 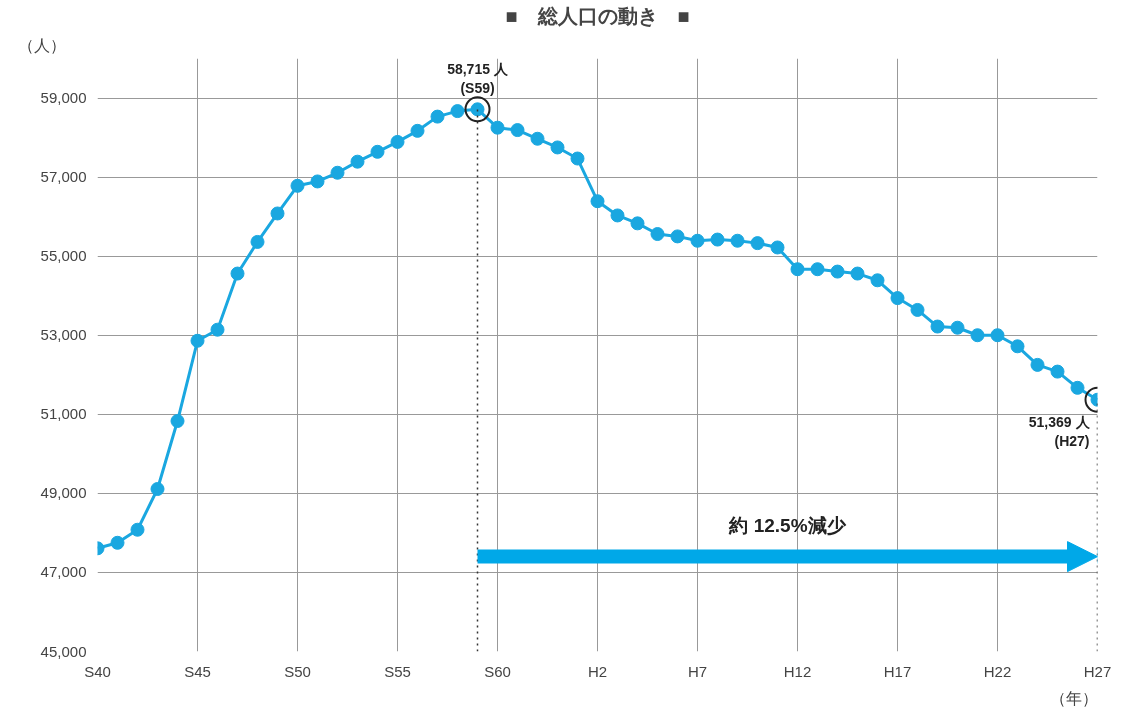 I want to click on chart-title: ■ 総人口の動き ■, so click(x=597, y=16).